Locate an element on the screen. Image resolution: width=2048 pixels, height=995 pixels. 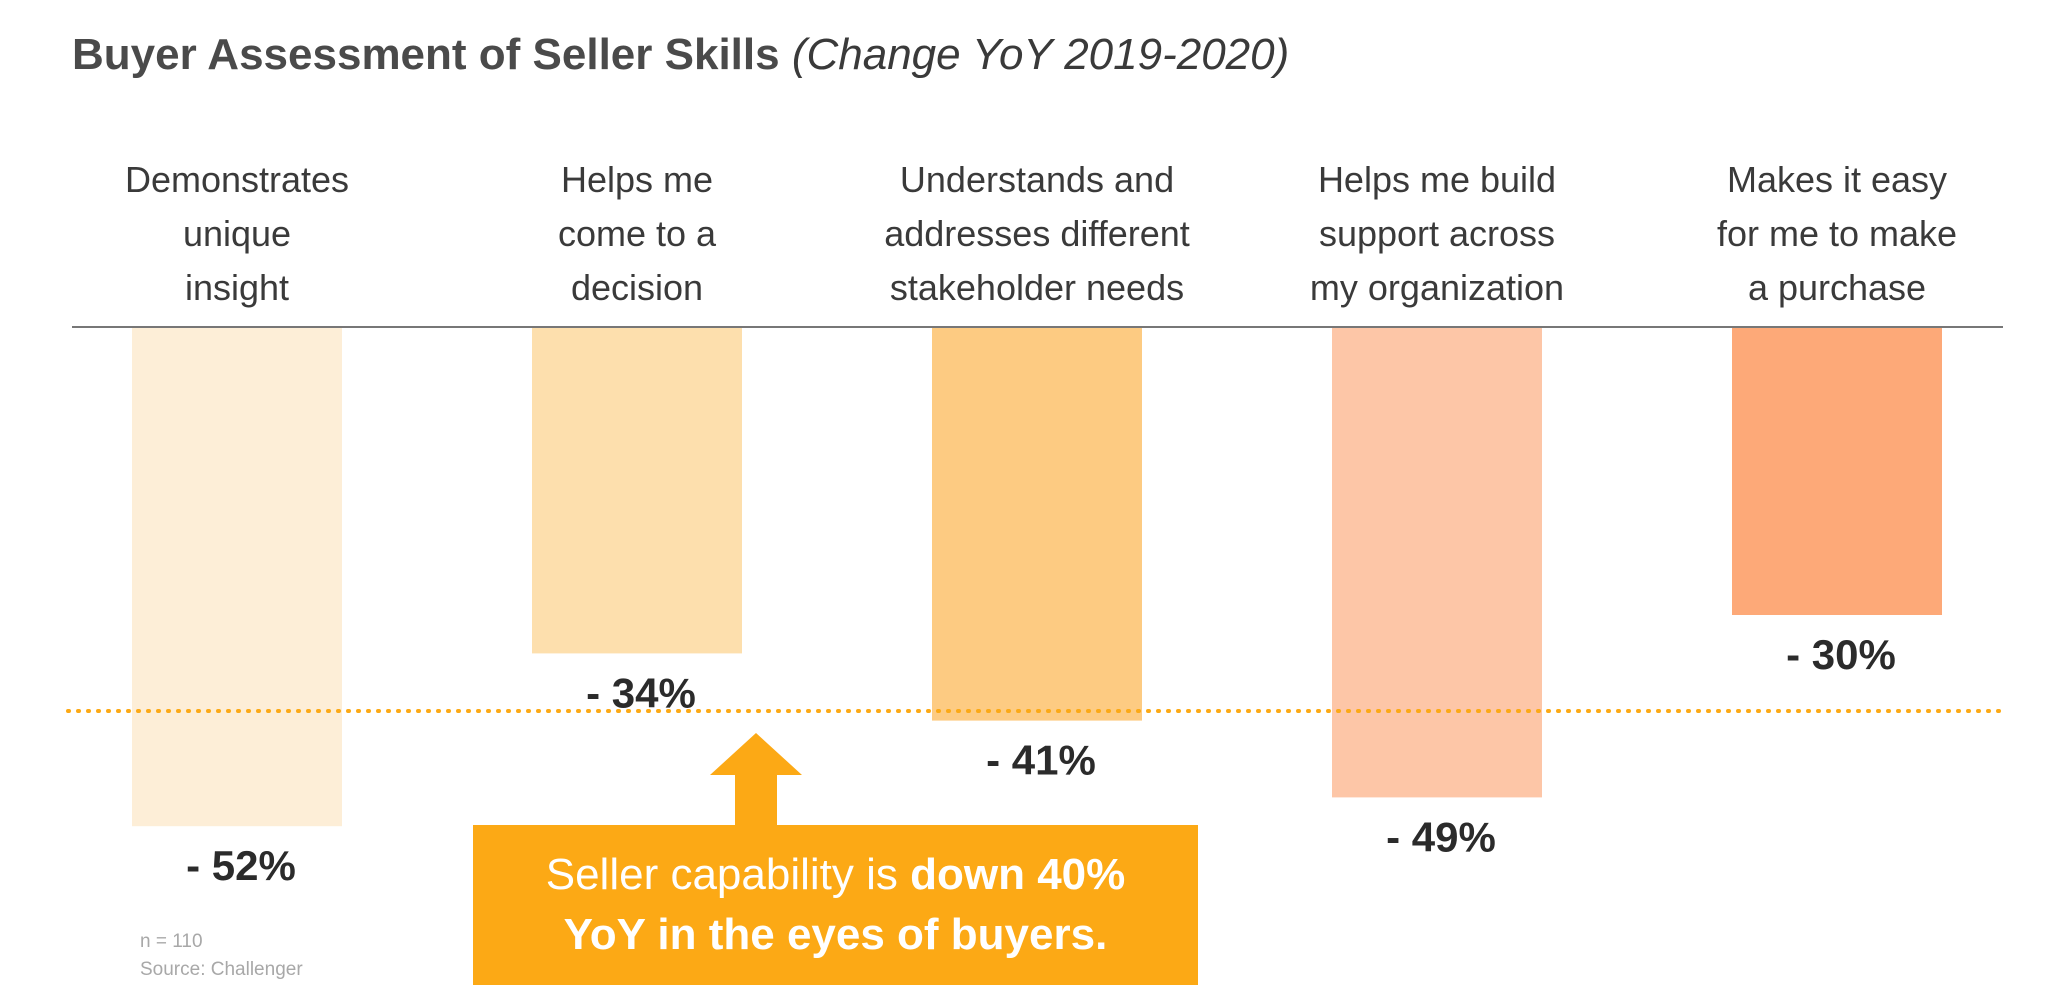
category-label-5: Makes it easy for me to make a purchase is located at coordinates (1837, 233).